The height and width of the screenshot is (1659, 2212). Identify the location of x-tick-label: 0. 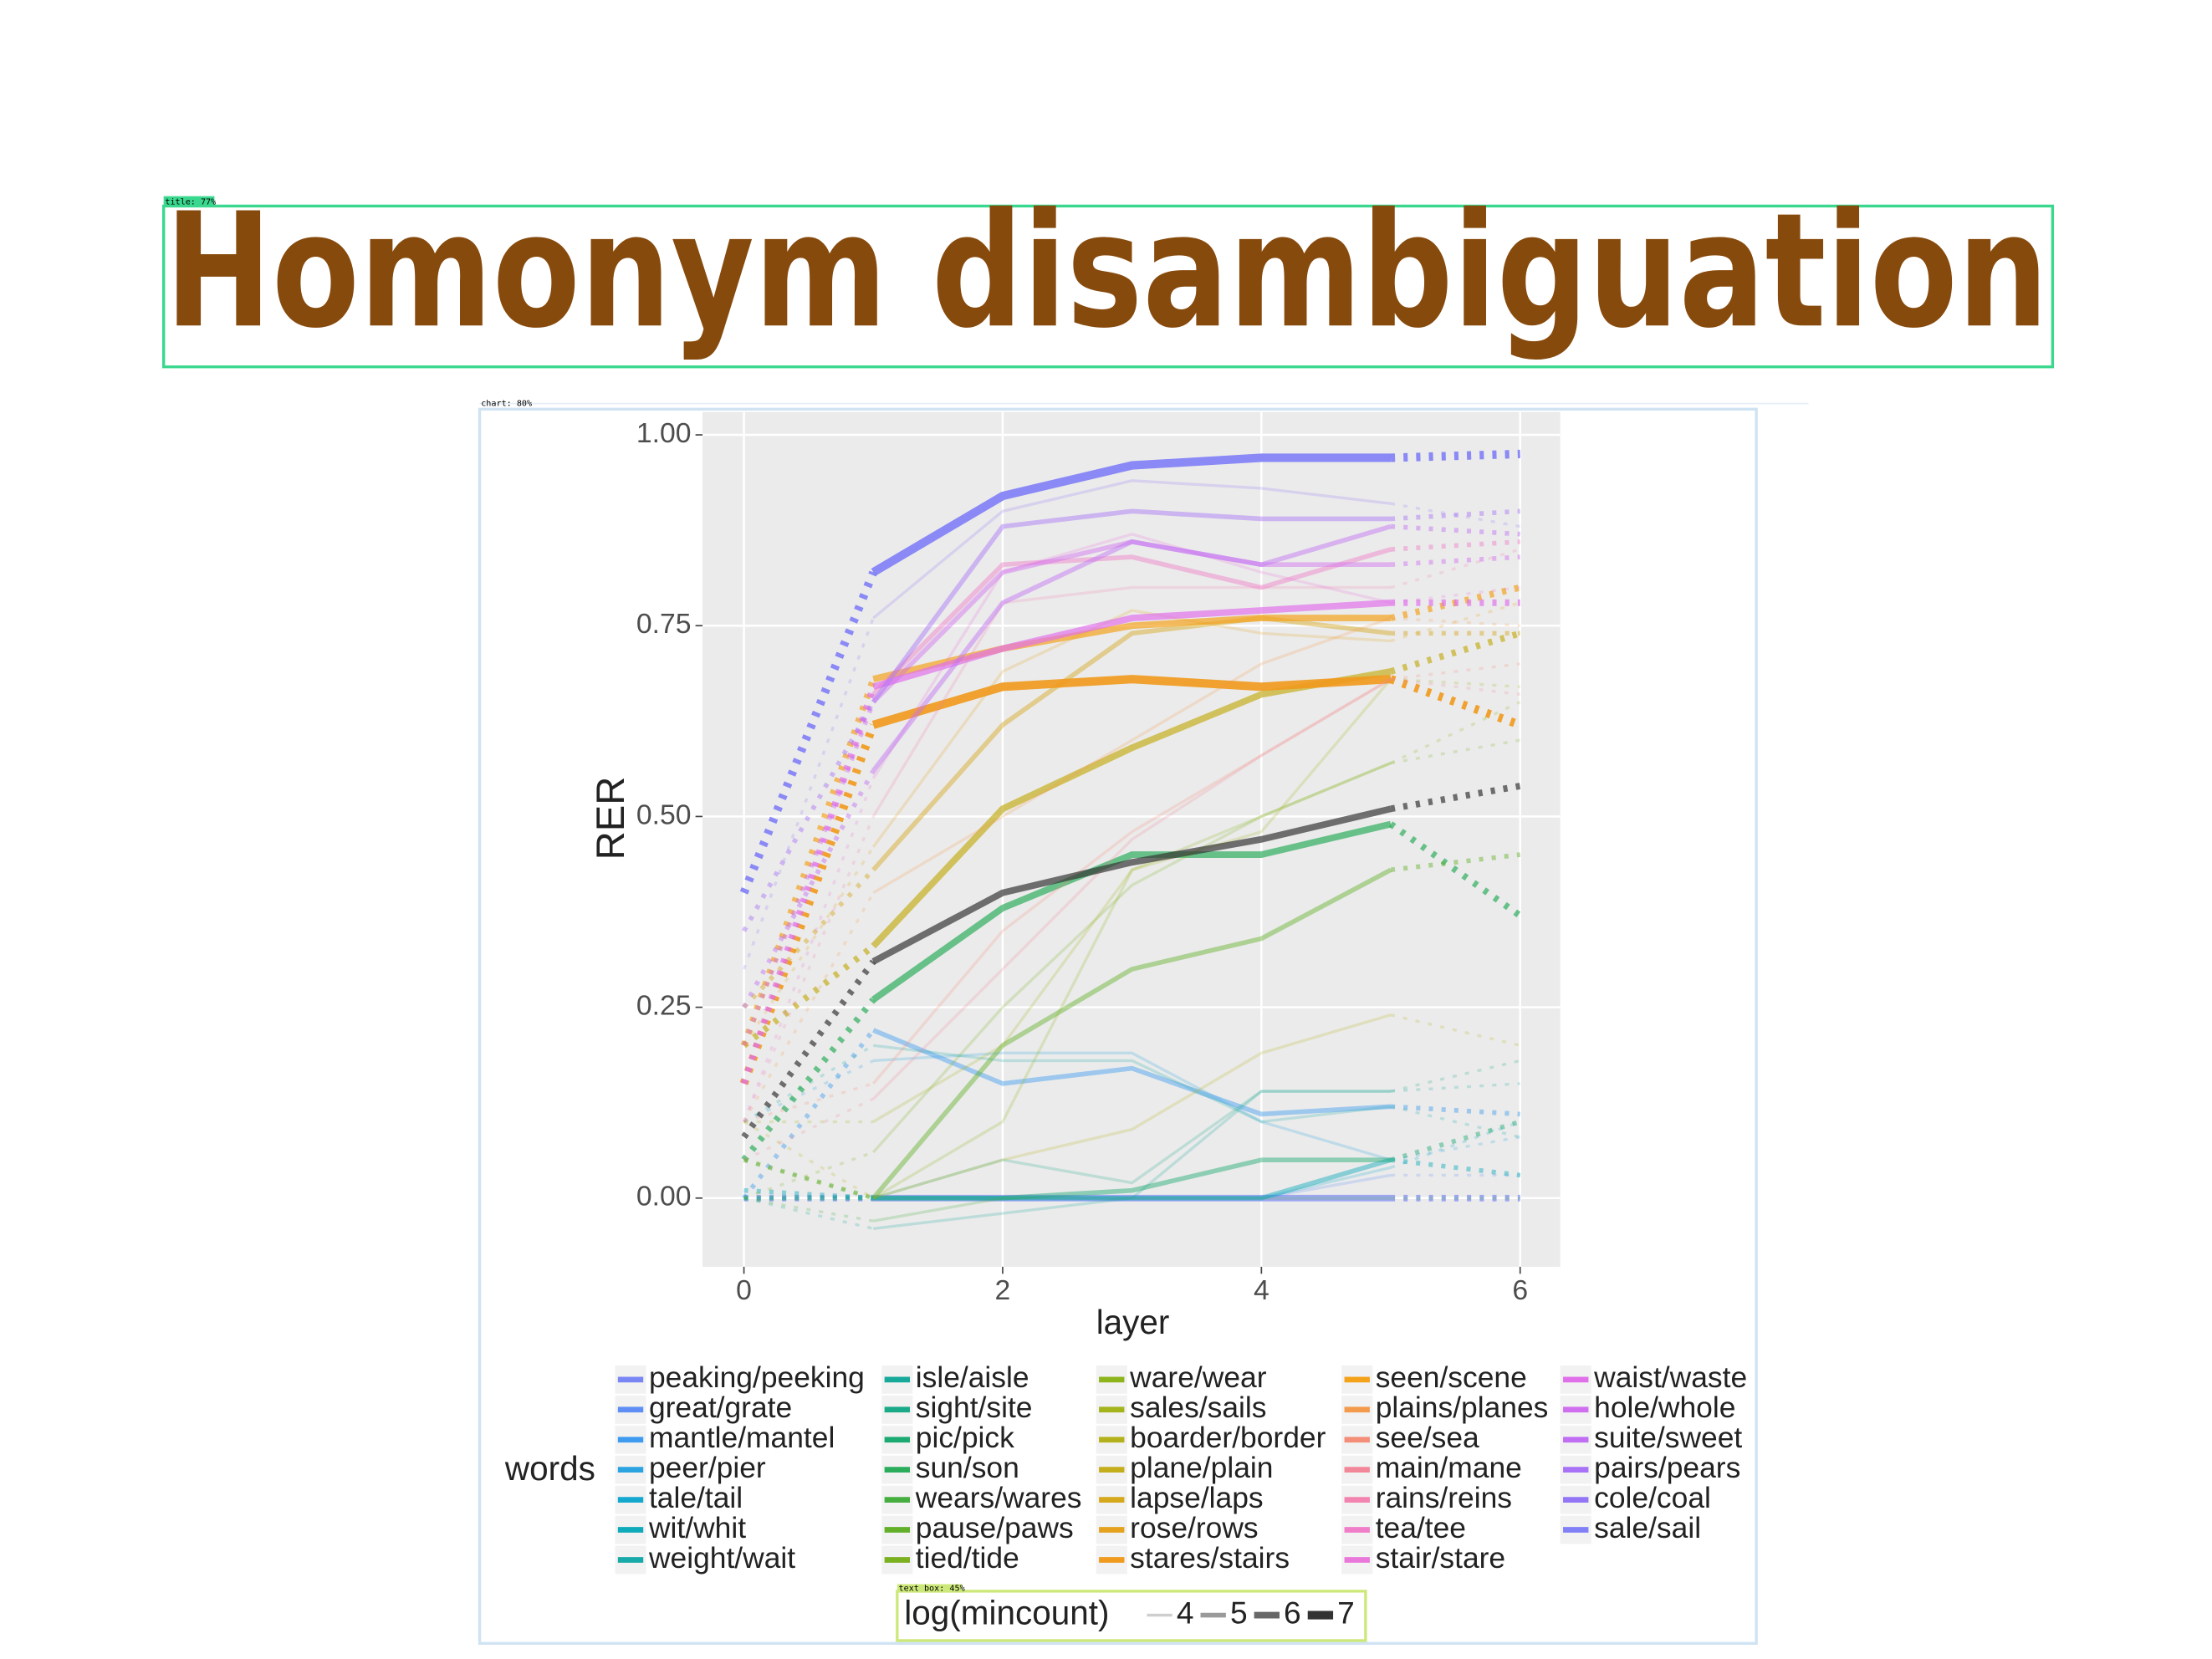
(744, 1290).